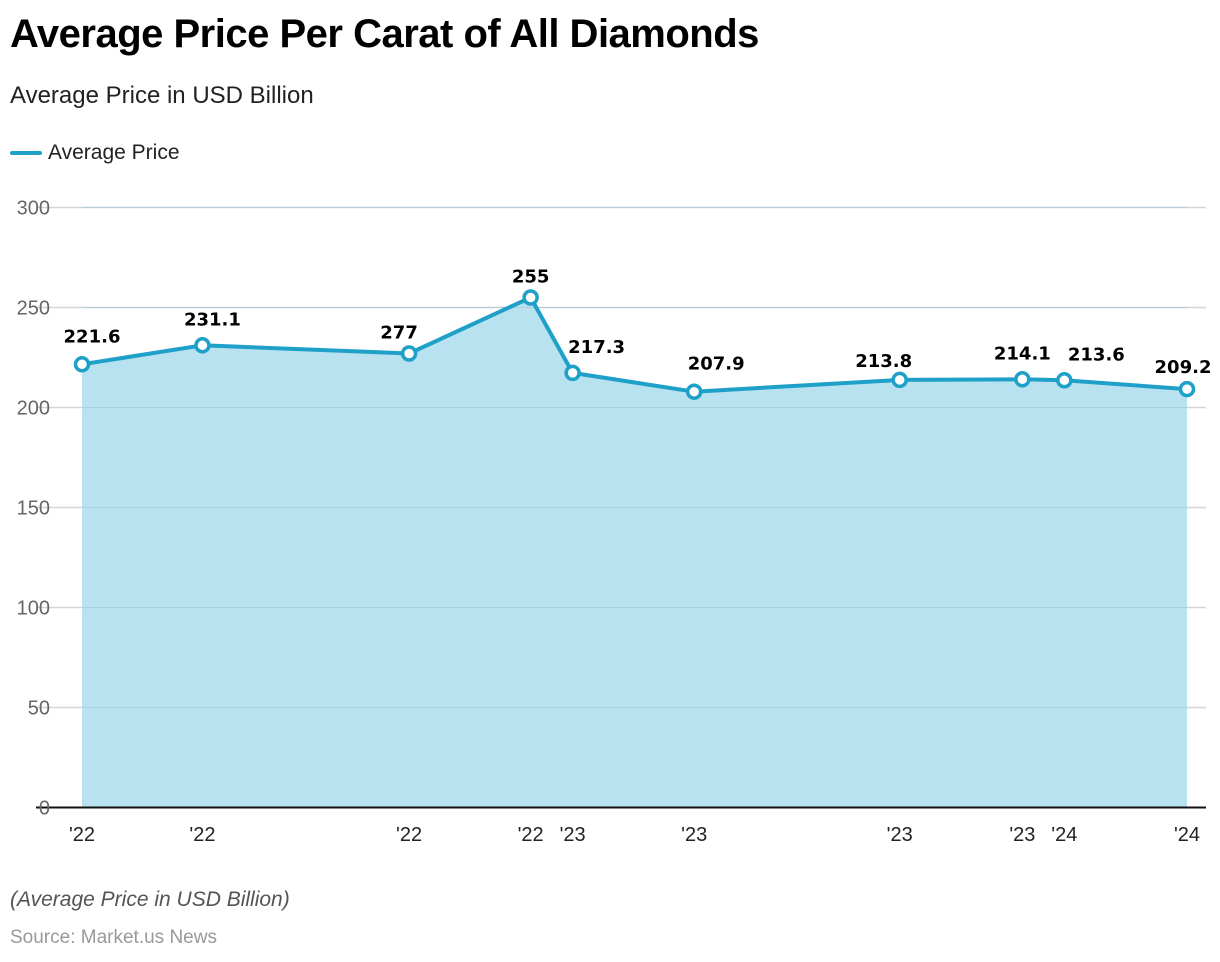 This screenshot has height=962, width=1220. I want to click on y-tick-label: 300, so click(33, 209).